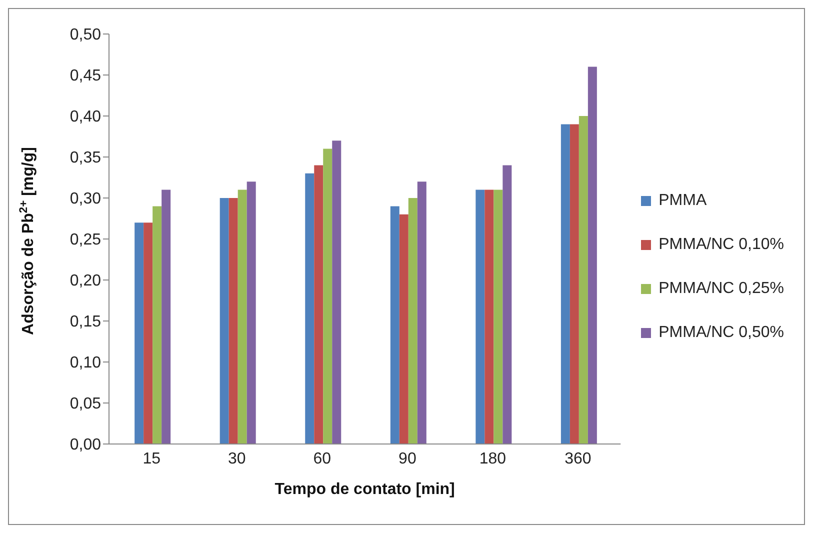 The height and width of the screenshot is (534, 813). What do you see at coordinates (86, 240) in the screenshot?
I see `y-tick-label: 0,25` at bounding box center [86, 240].